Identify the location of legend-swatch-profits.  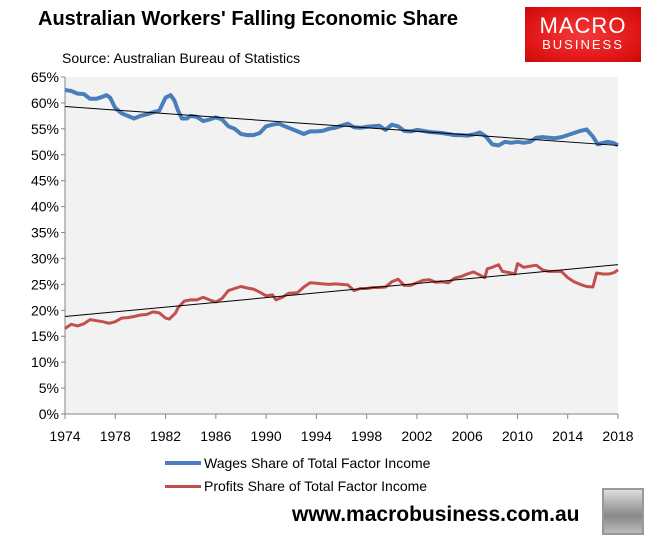
(183, 486).